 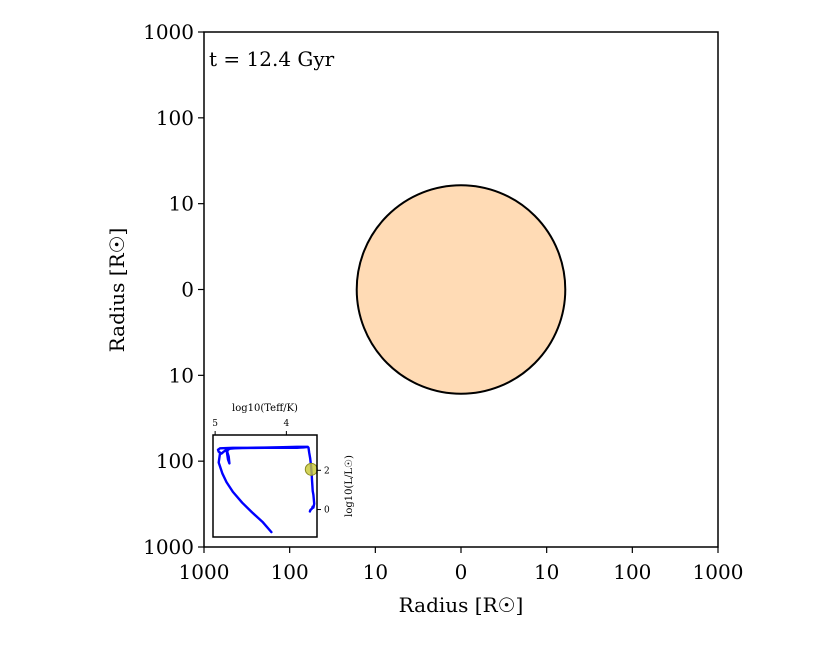 I want to click on inset-y-tick-label: 2, so click(x=327, y=471).